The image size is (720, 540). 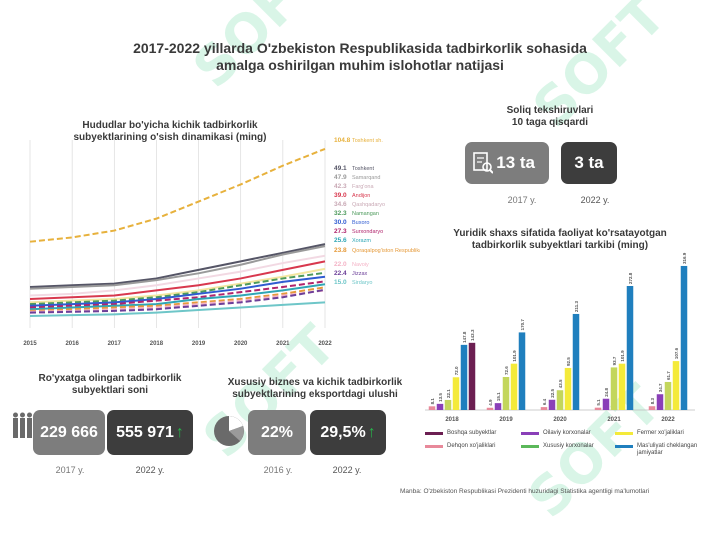 I want to click on line-chart-title-line-2: subyektlarining o'sish dinamikasi (ming), so click(x=170, y=137).